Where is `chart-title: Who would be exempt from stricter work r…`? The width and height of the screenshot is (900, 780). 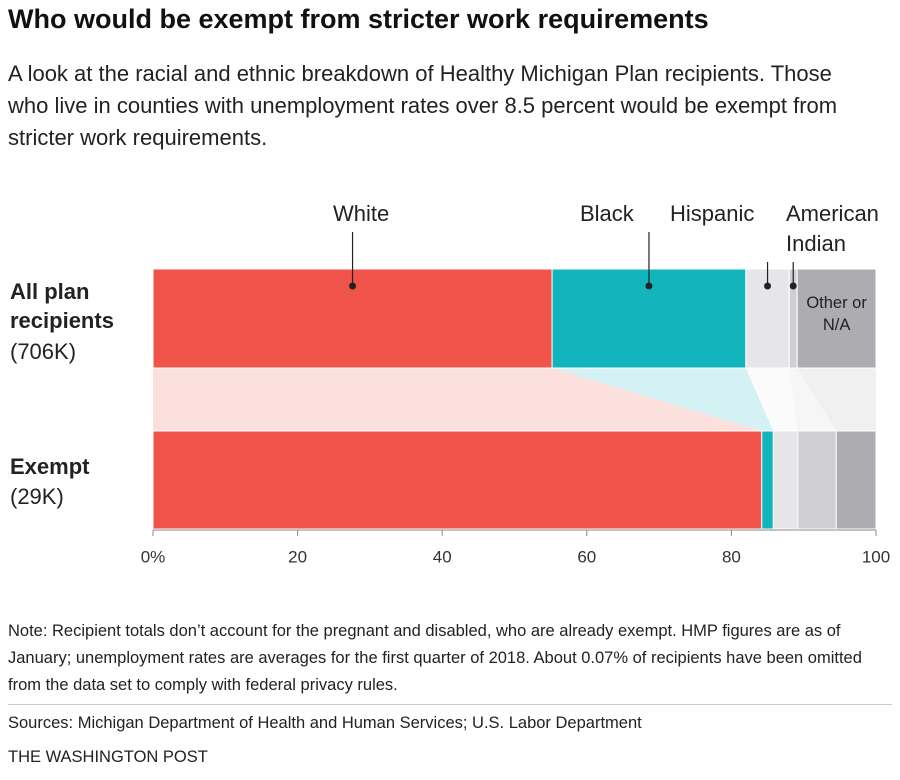 chart-title: Who would be exempt from stricter work r… is located at coordinates (358, 19).